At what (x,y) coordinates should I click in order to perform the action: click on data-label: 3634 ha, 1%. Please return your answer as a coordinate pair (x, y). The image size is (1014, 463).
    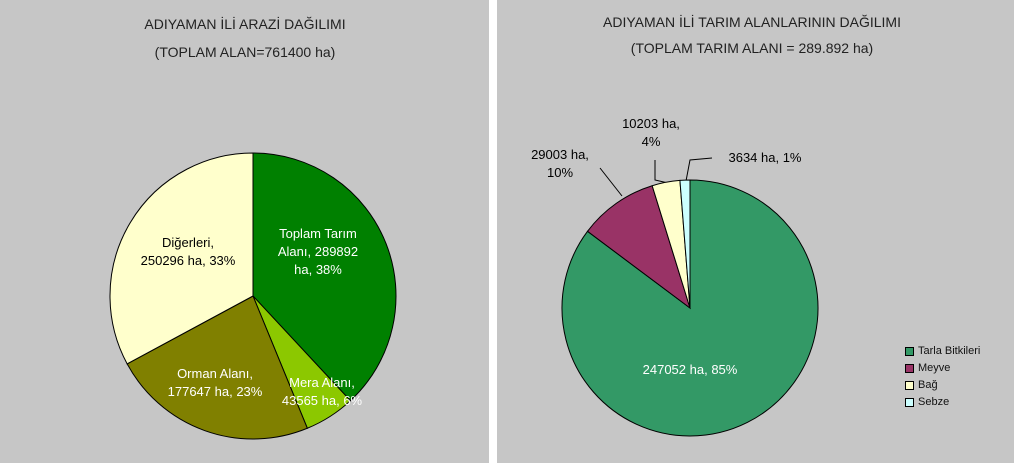
    Looking at the image, I should click on (765, 157).